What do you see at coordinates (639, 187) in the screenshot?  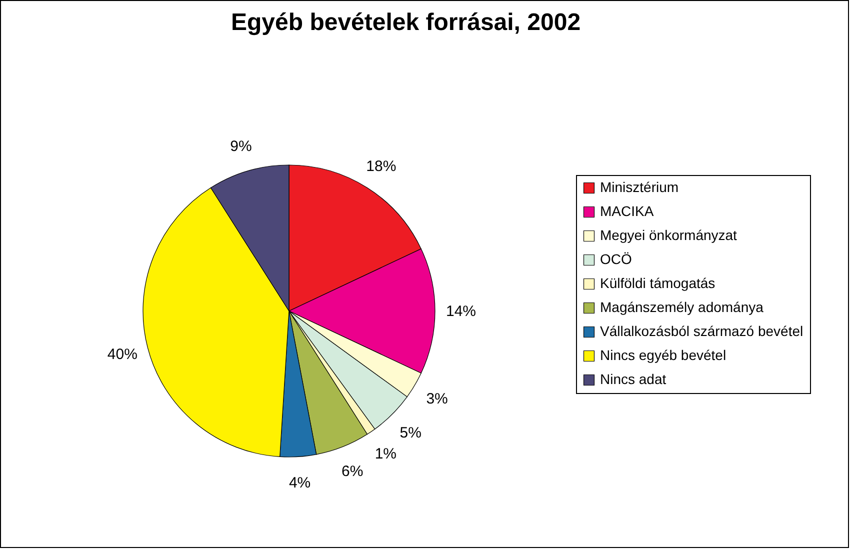 I see `legend-label: Minisztérium` at bounding box center [639, 187].